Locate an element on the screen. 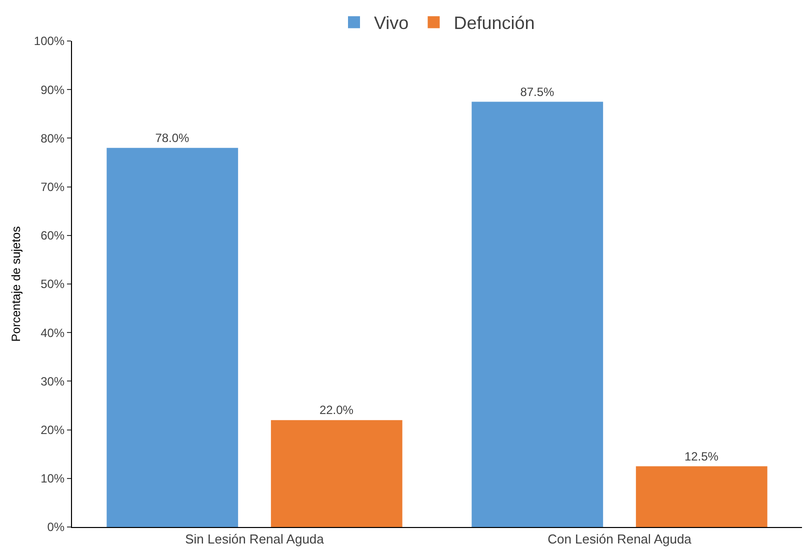 Image resolution: width=806 pixels, height=556 pixels. x-tick-label: Sin Lesión Renal Aguda is located at coordinates (255, 539).